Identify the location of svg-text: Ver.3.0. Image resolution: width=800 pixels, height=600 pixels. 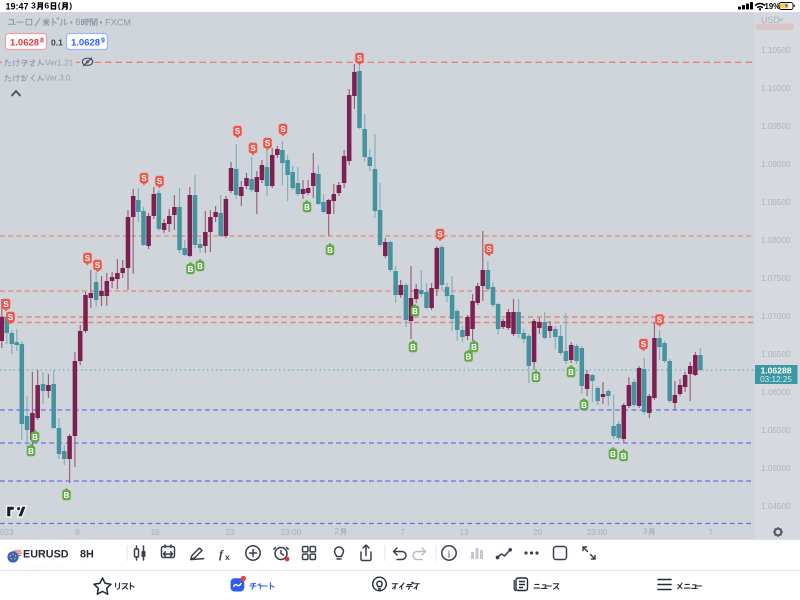
(58, 78).